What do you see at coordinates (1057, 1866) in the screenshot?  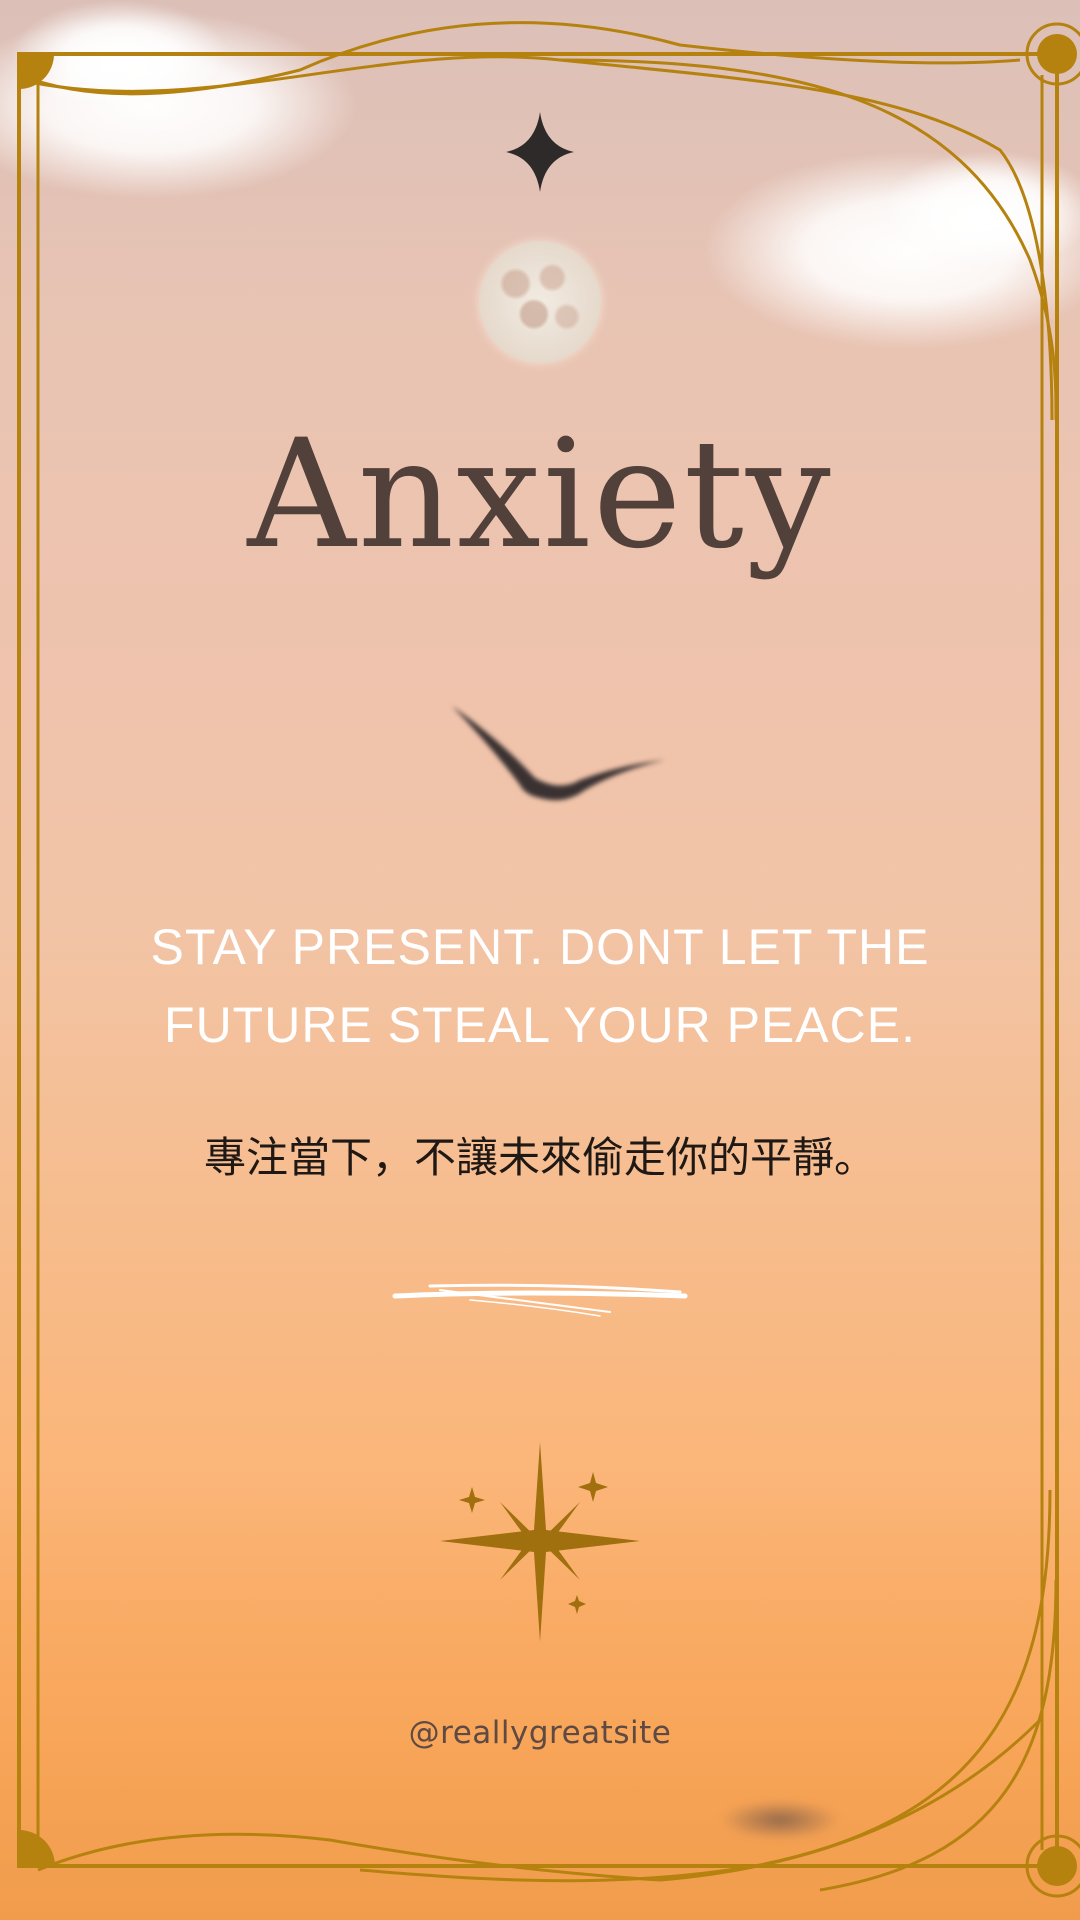 I see `corner-dot-bottom-right` at bounding box center [1057, 1866].